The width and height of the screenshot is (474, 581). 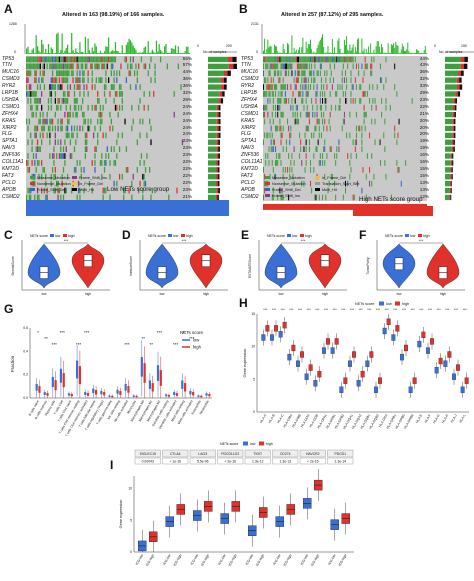 What do you see at coordinates (285, 461) in the screenshot?
I see `i-pvalue-strip` at bounding box center [285, 461].